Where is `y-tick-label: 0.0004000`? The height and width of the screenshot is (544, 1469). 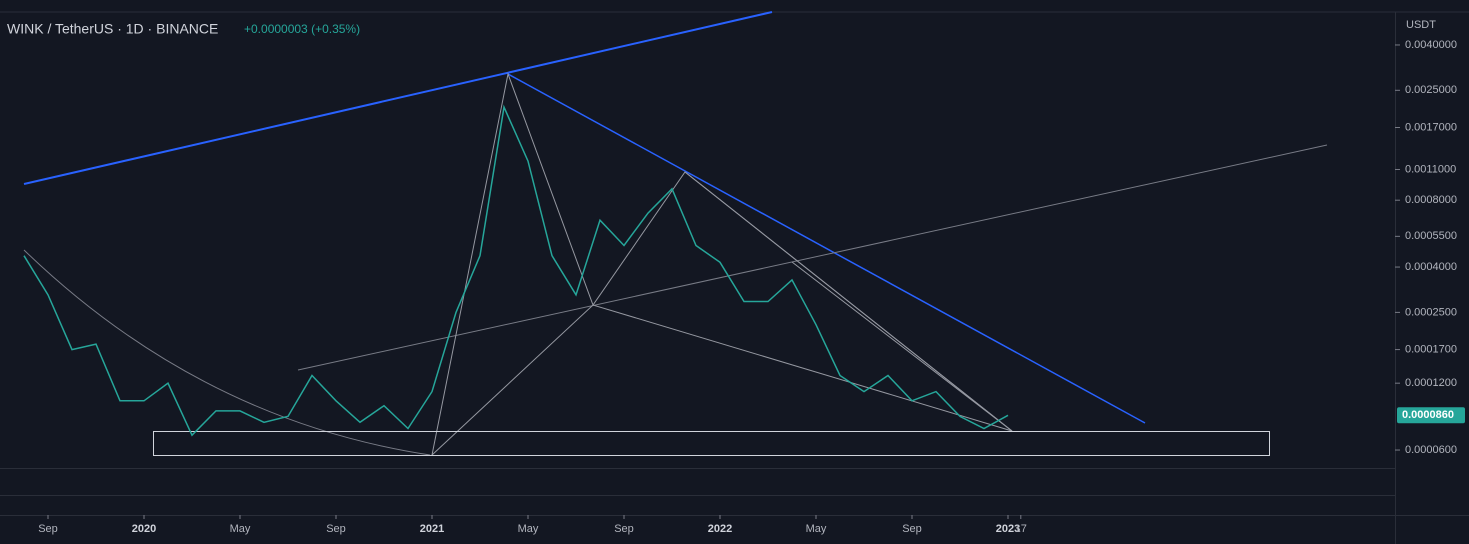
y-tick-label: 0.0004000 is located at coordinates (1431, 267).